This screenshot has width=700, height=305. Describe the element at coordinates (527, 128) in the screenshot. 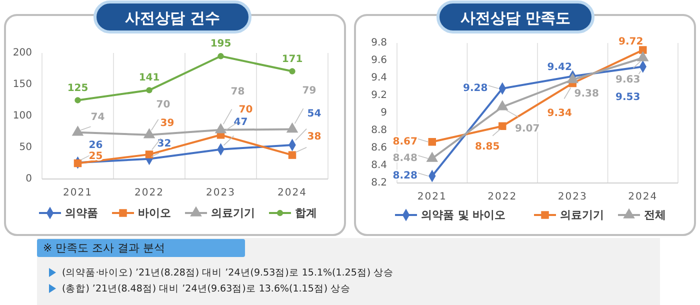

I see `data-label: 9.07` at that location.